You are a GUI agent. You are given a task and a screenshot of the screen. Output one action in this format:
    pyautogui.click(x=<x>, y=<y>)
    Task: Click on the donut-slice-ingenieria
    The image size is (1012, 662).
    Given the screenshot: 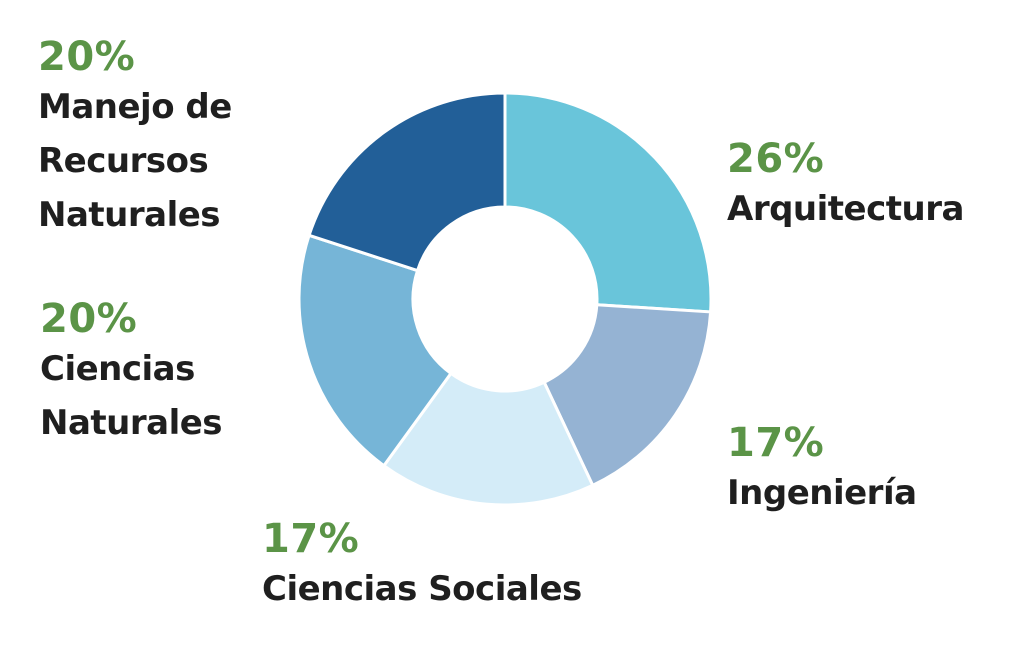 What is the action you would take?
    pyautogui.click(x=627, y=395)
    